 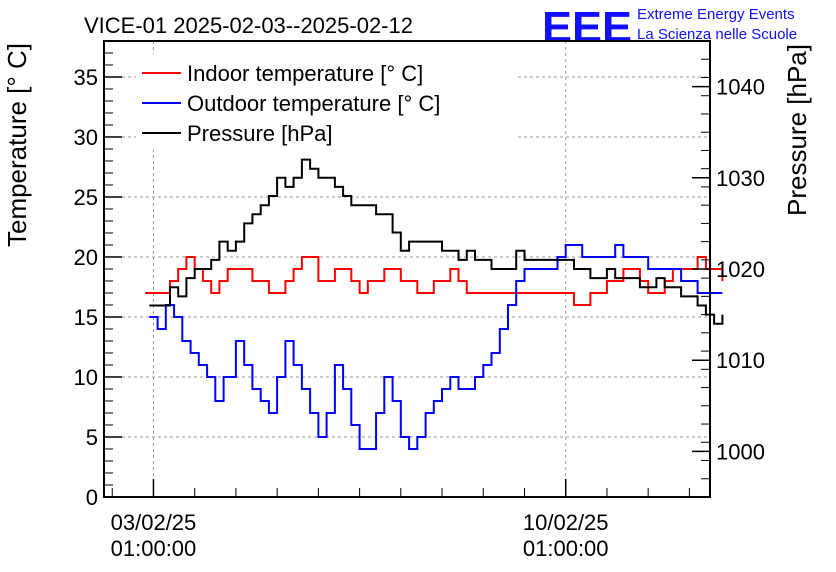 I want to click on x-tick-label-date: 03/02/25, so click(x=154, y=522).